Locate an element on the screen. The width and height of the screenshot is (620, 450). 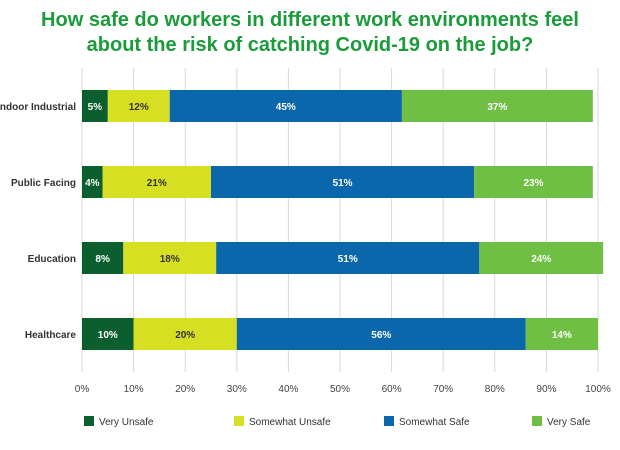
legend-label: Somewhat Safe is located at coordinates (434, 422).